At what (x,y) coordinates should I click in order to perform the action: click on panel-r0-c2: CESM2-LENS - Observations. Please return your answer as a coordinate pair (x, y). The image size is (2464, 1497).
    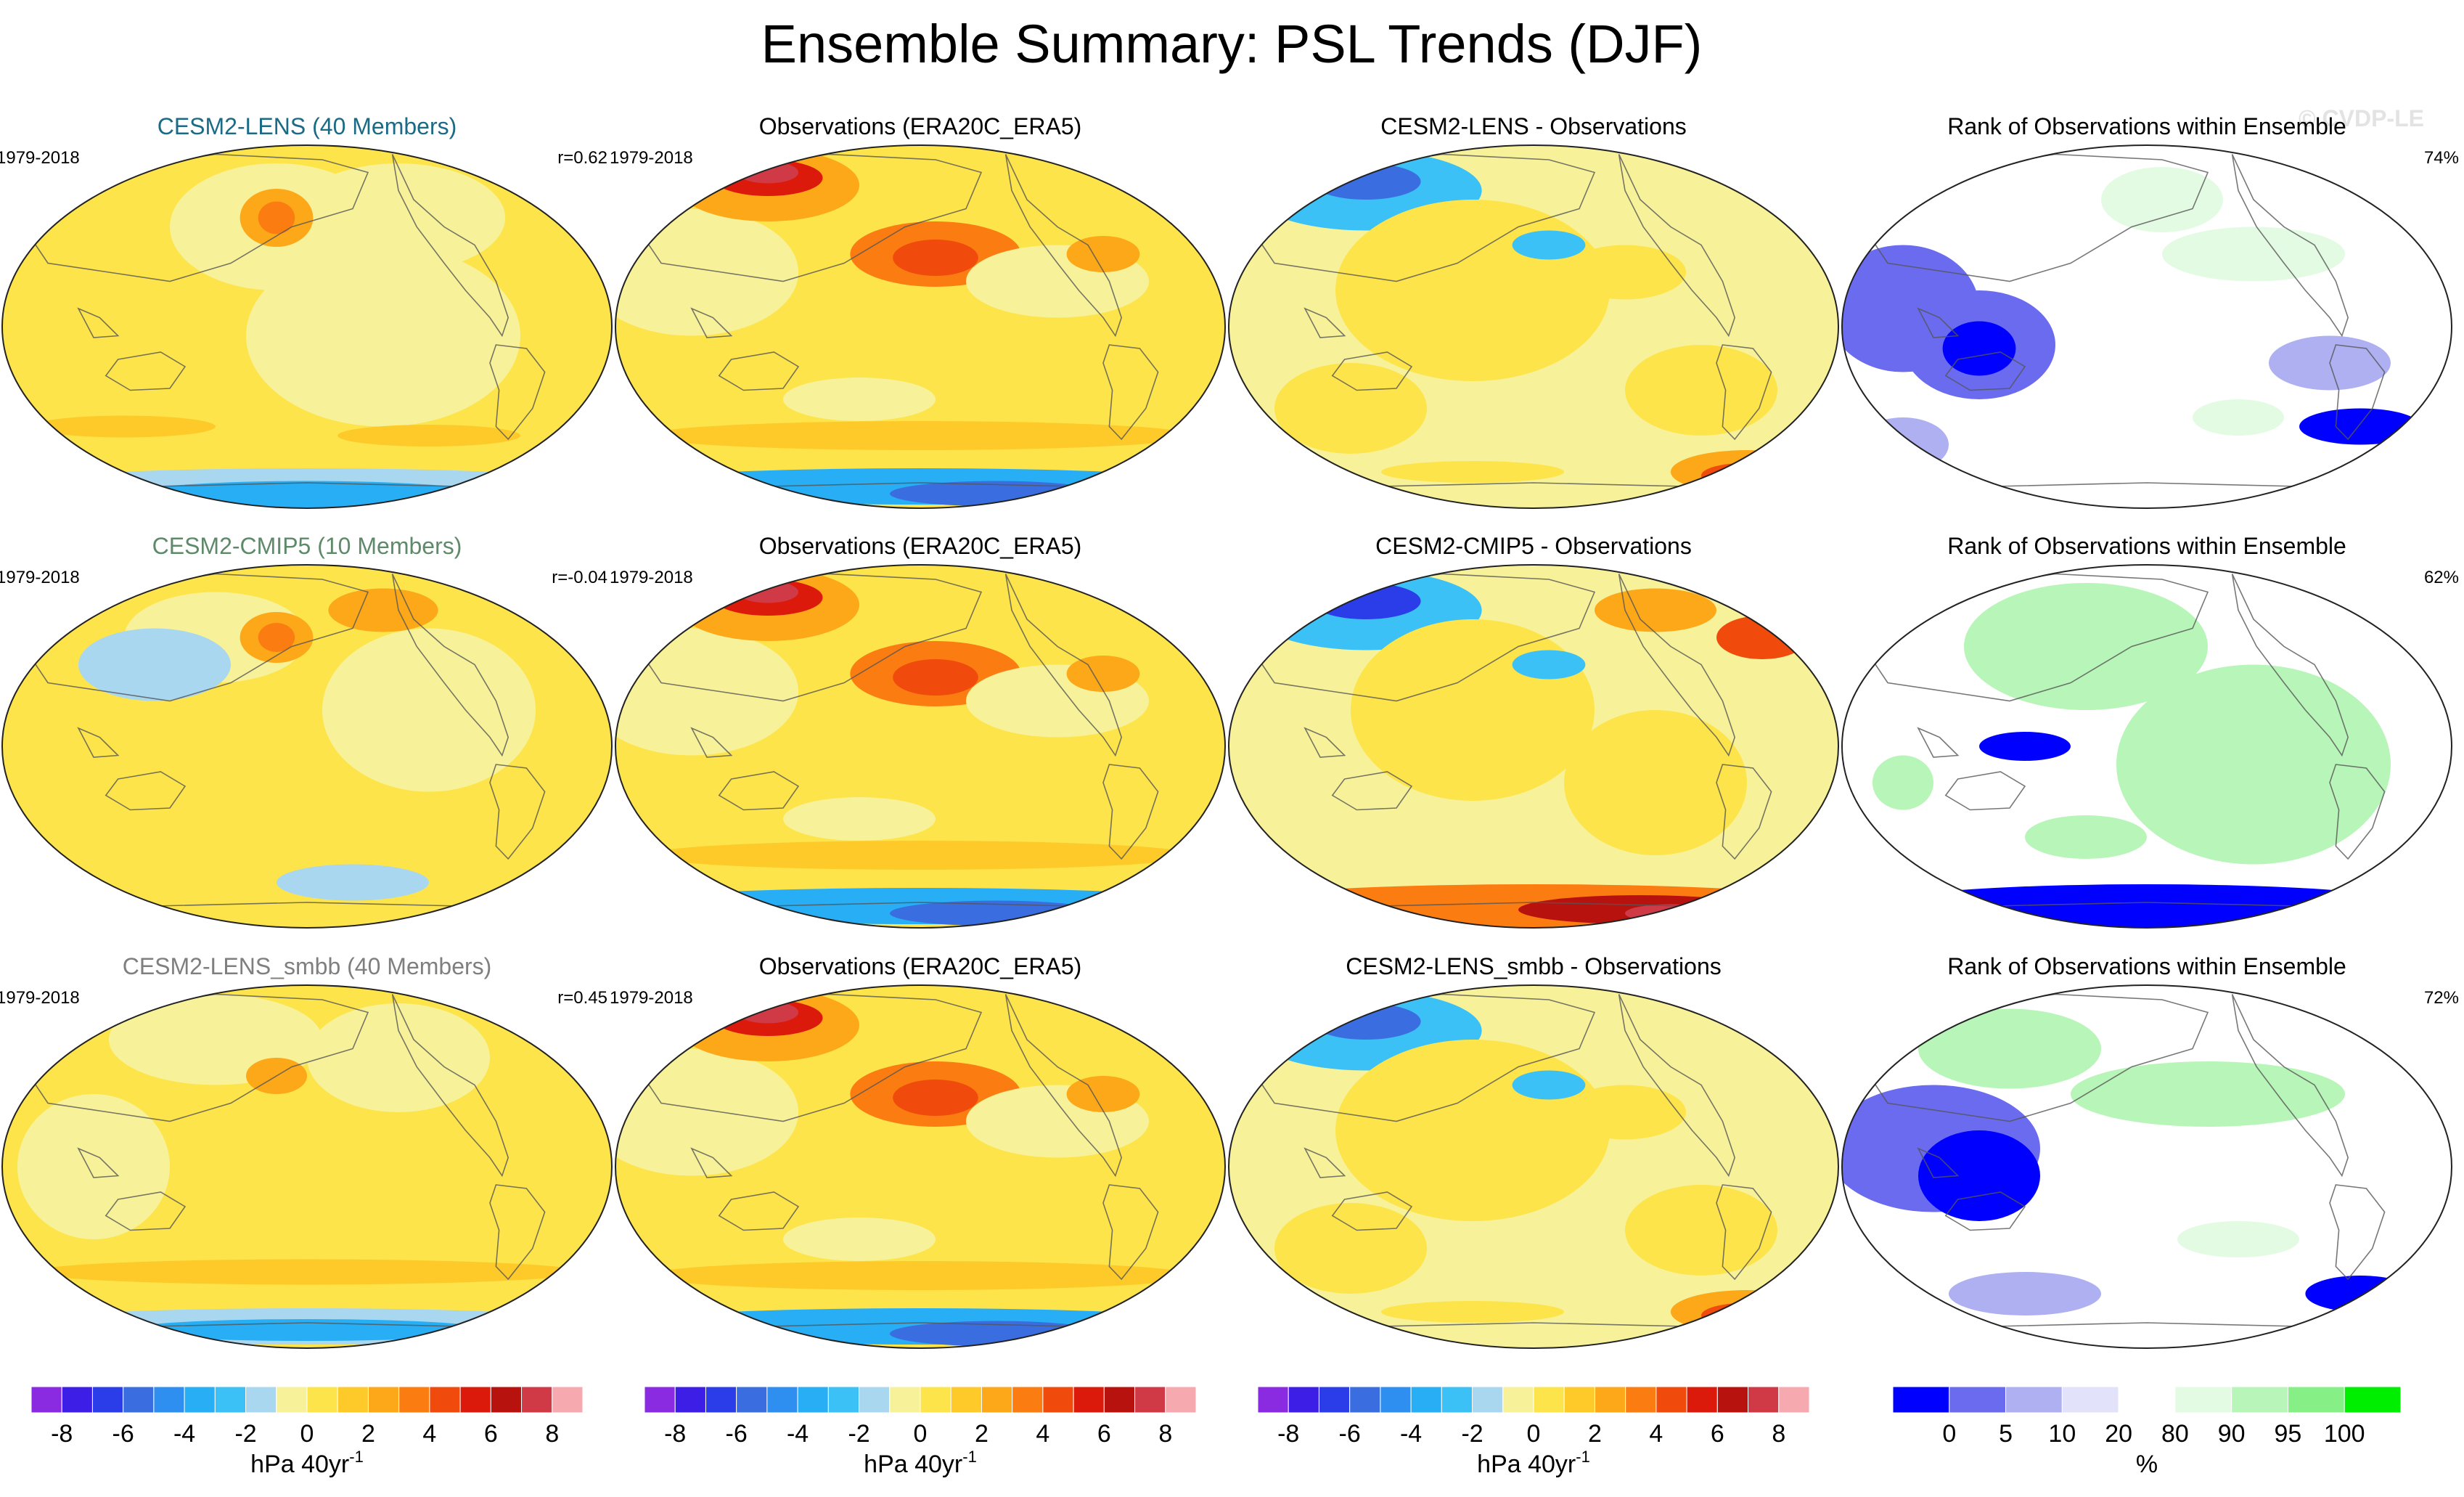
    Looking at the image, I should click on (1533, 311).